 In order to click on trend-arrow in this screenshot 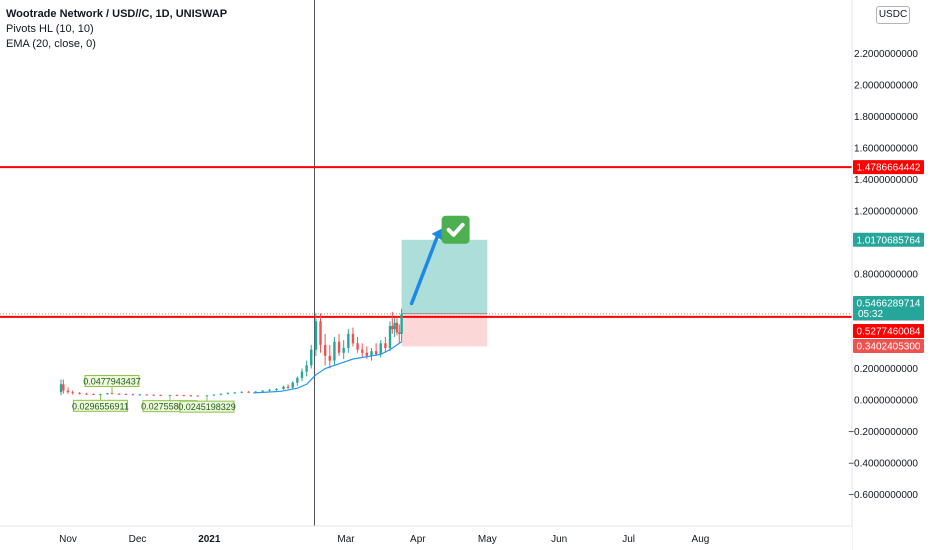, I will do `click(426, 266)`.